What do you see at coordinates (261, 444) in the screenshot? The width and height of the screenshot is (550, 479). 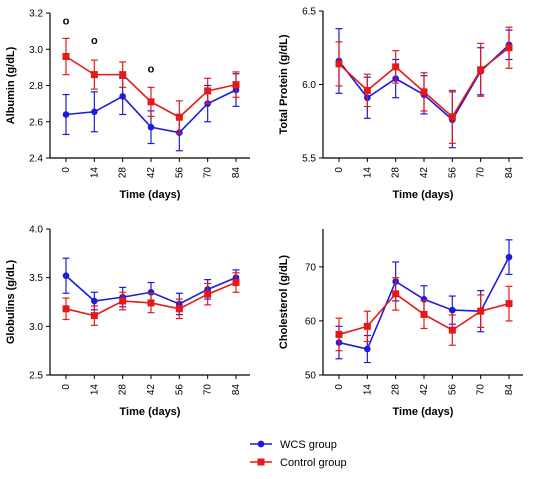 I see `legend-wcs-marker` at bounding box center [261, 444].